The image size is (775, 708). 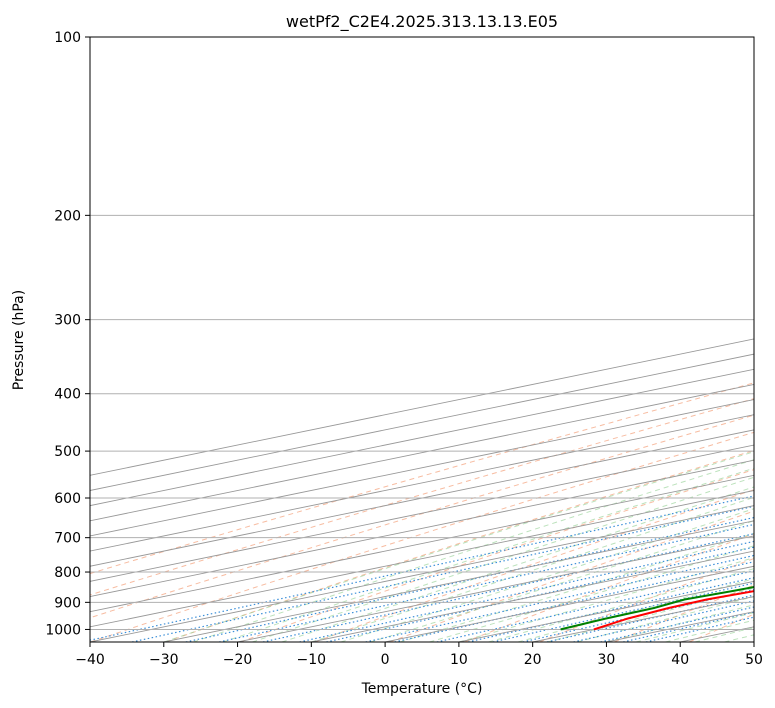 What do you see at coordinates (67, 38) in the screenshot?
I see `y-tick-label: 100` at bounding box center [67, 38].